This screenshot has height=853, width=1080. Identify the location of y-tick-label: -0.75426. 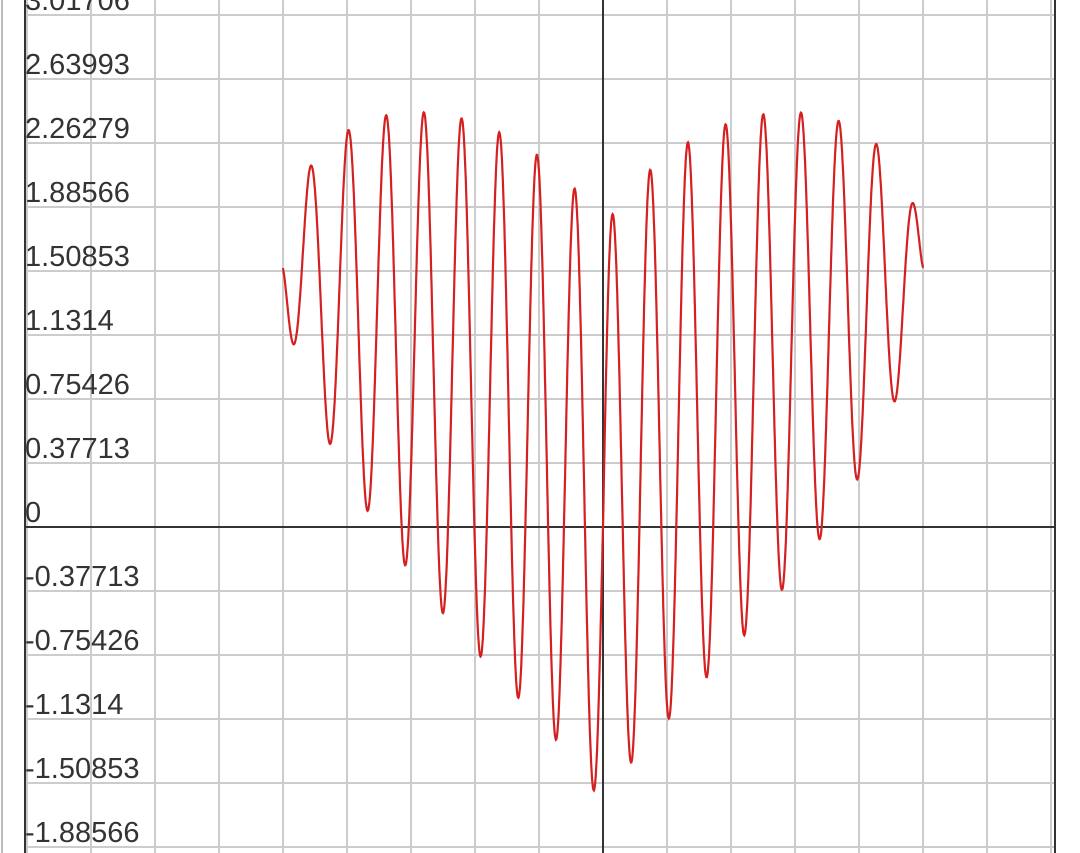
(82, 641).